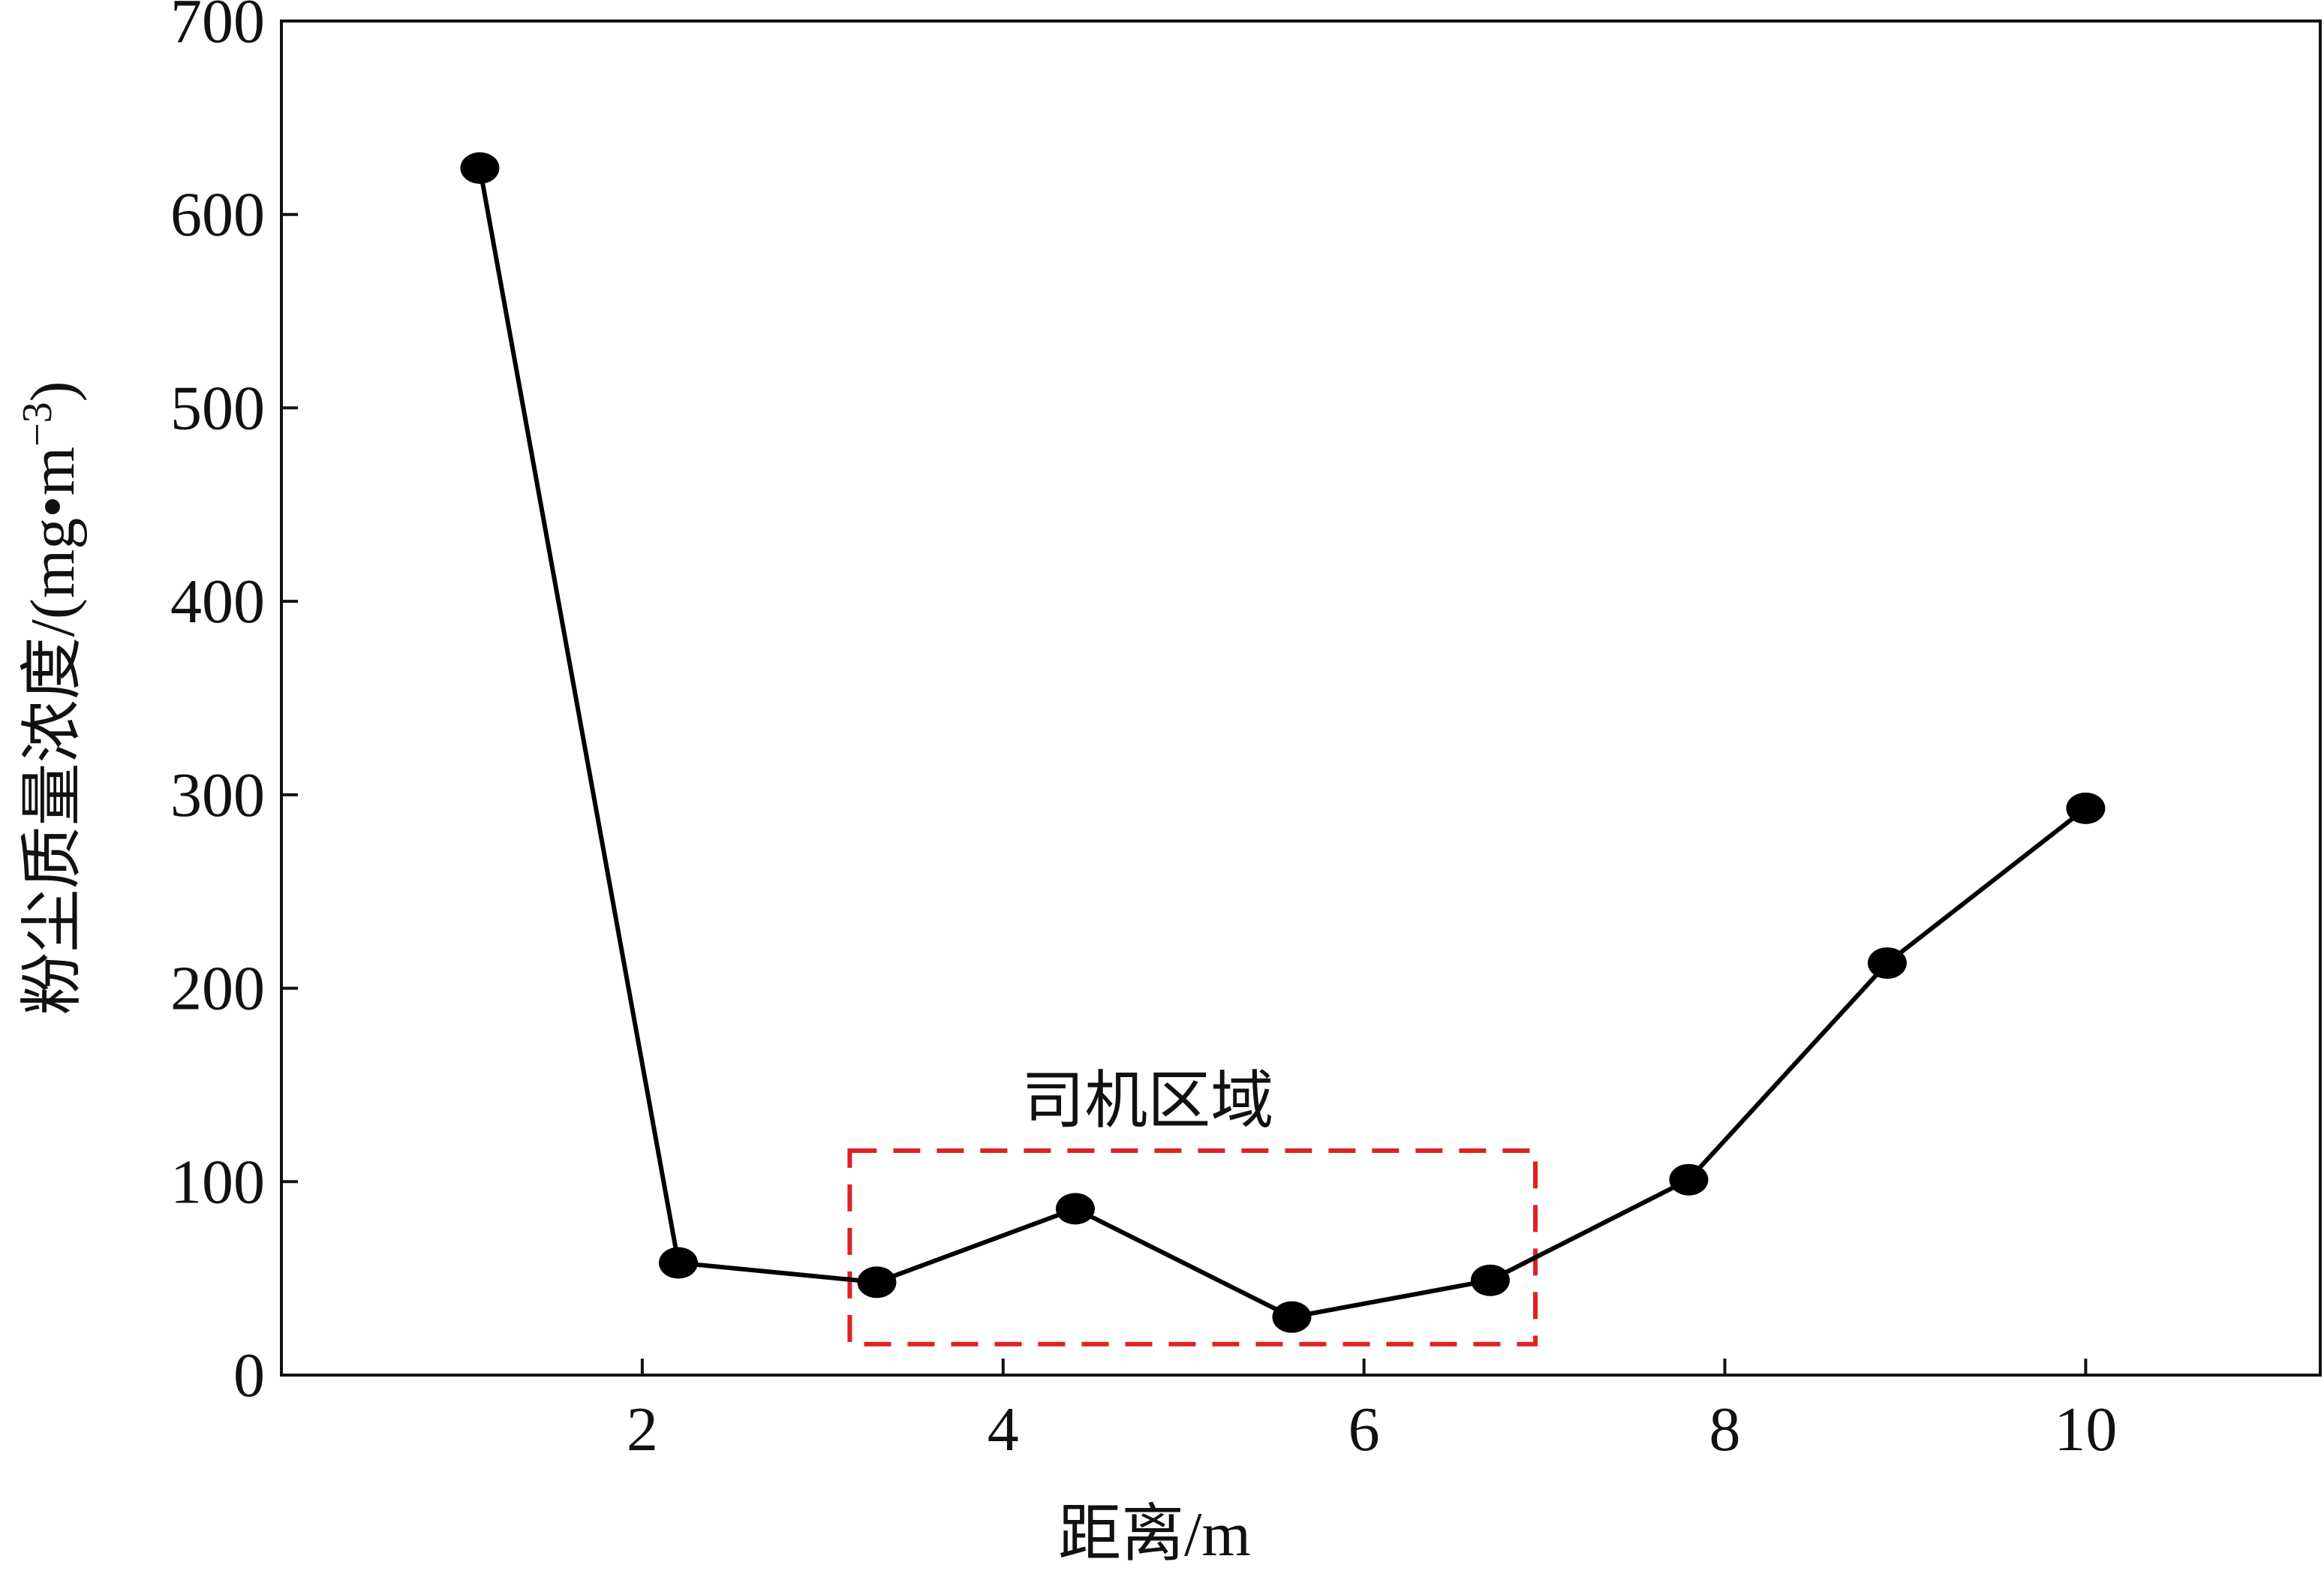 The image size is (2324, 1577). I want to click on y-axis-title-close: ), so click(53, 391).